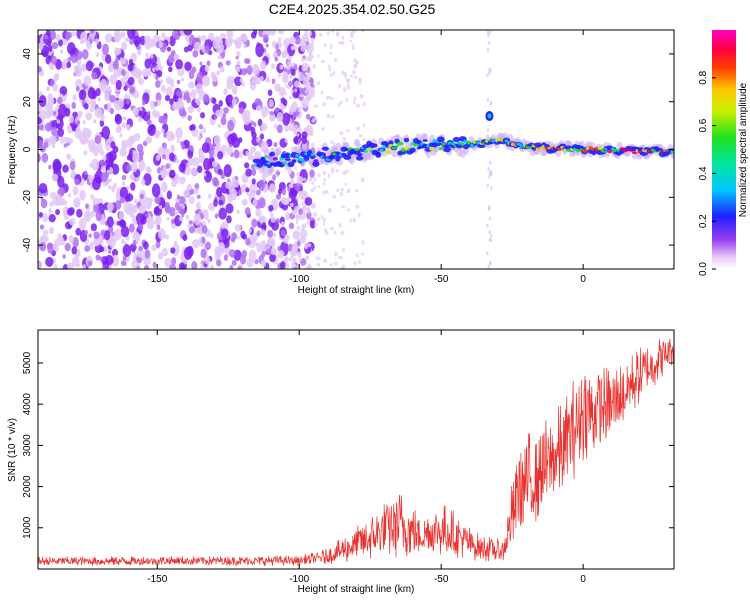  What do you see at coordinates (703, 269) in the screenshot?
I see `colorbar-tick-label: 0.0` at bounding box center [703, 269].